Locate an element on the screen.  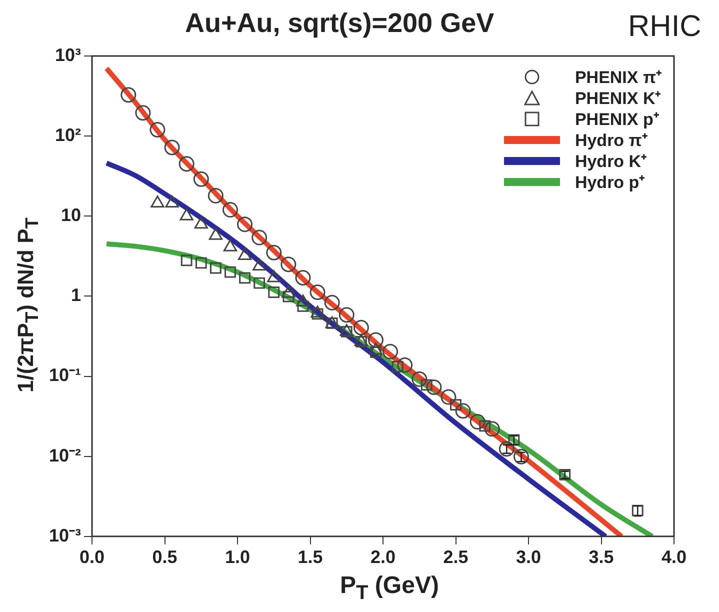
x-tick-label: 1.5 is located at coordinates (310, 557).